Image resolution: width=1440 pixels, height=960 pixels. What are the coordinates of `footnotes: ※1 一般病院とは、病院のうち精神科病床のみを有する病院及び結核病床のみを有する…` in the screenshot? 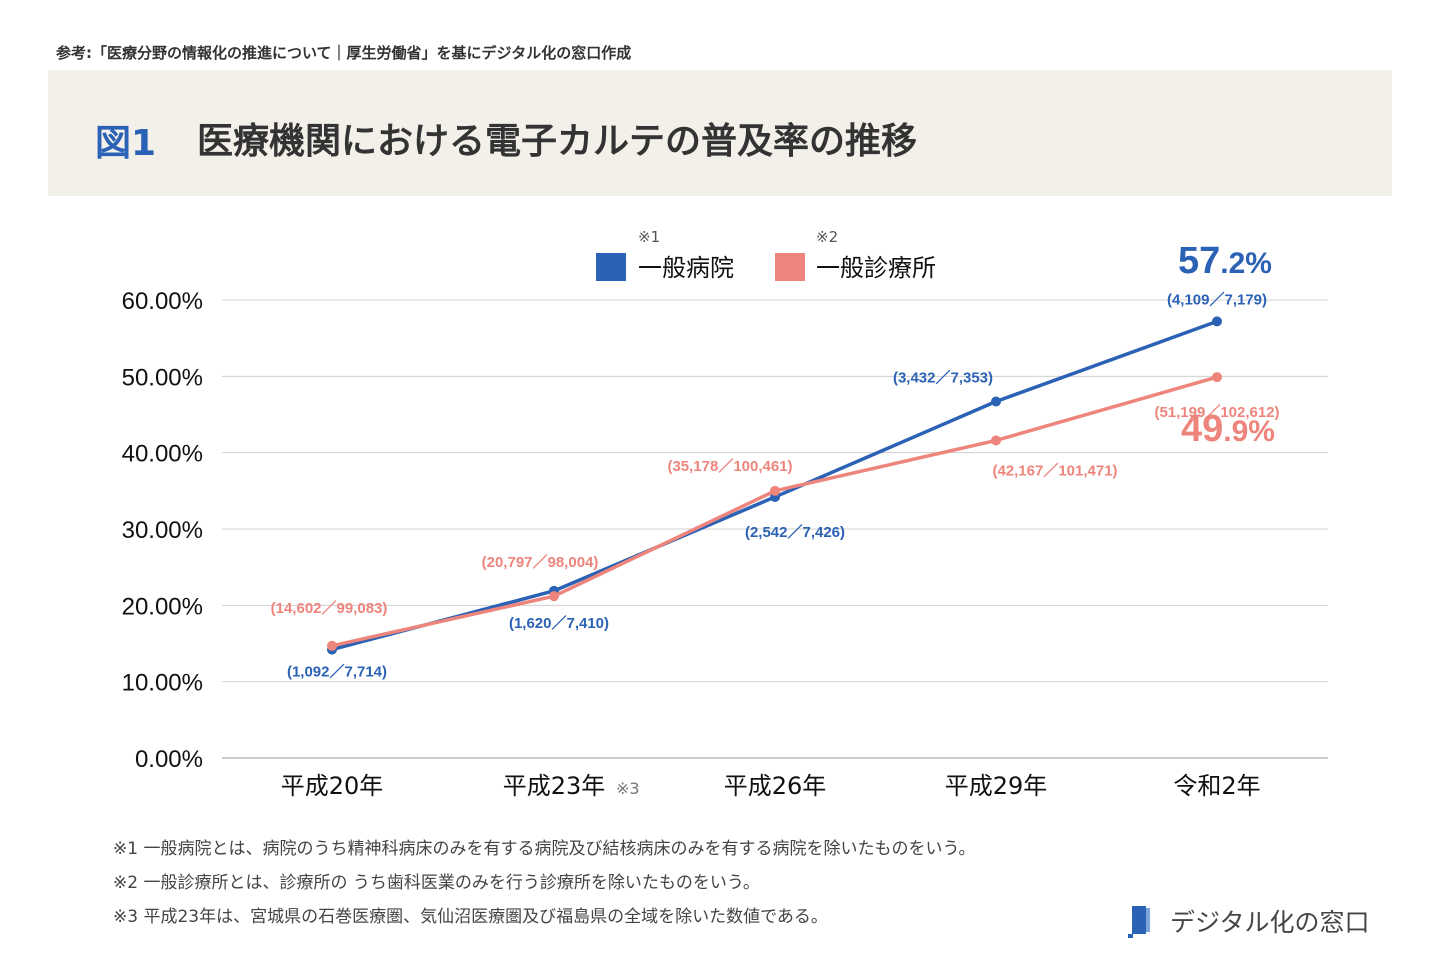 It's located at (544, 883).